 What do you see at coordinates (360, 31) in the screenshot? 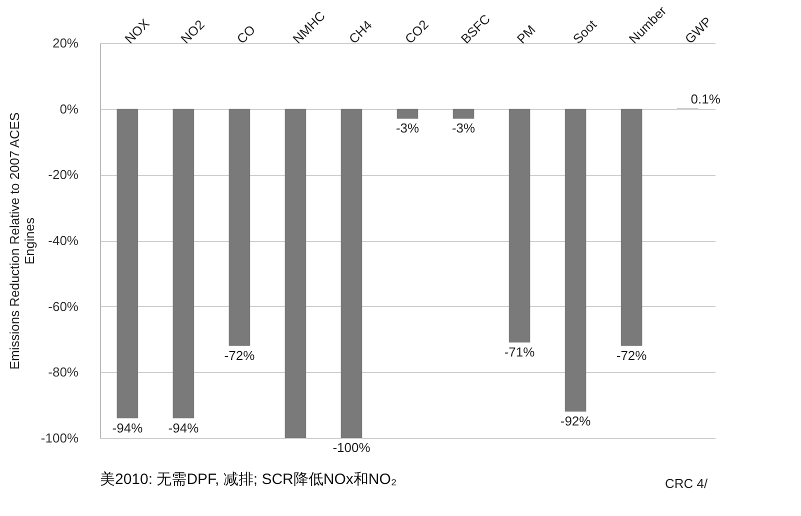
I see `x-tick-label: CH4` at bounding box center [360, 31].